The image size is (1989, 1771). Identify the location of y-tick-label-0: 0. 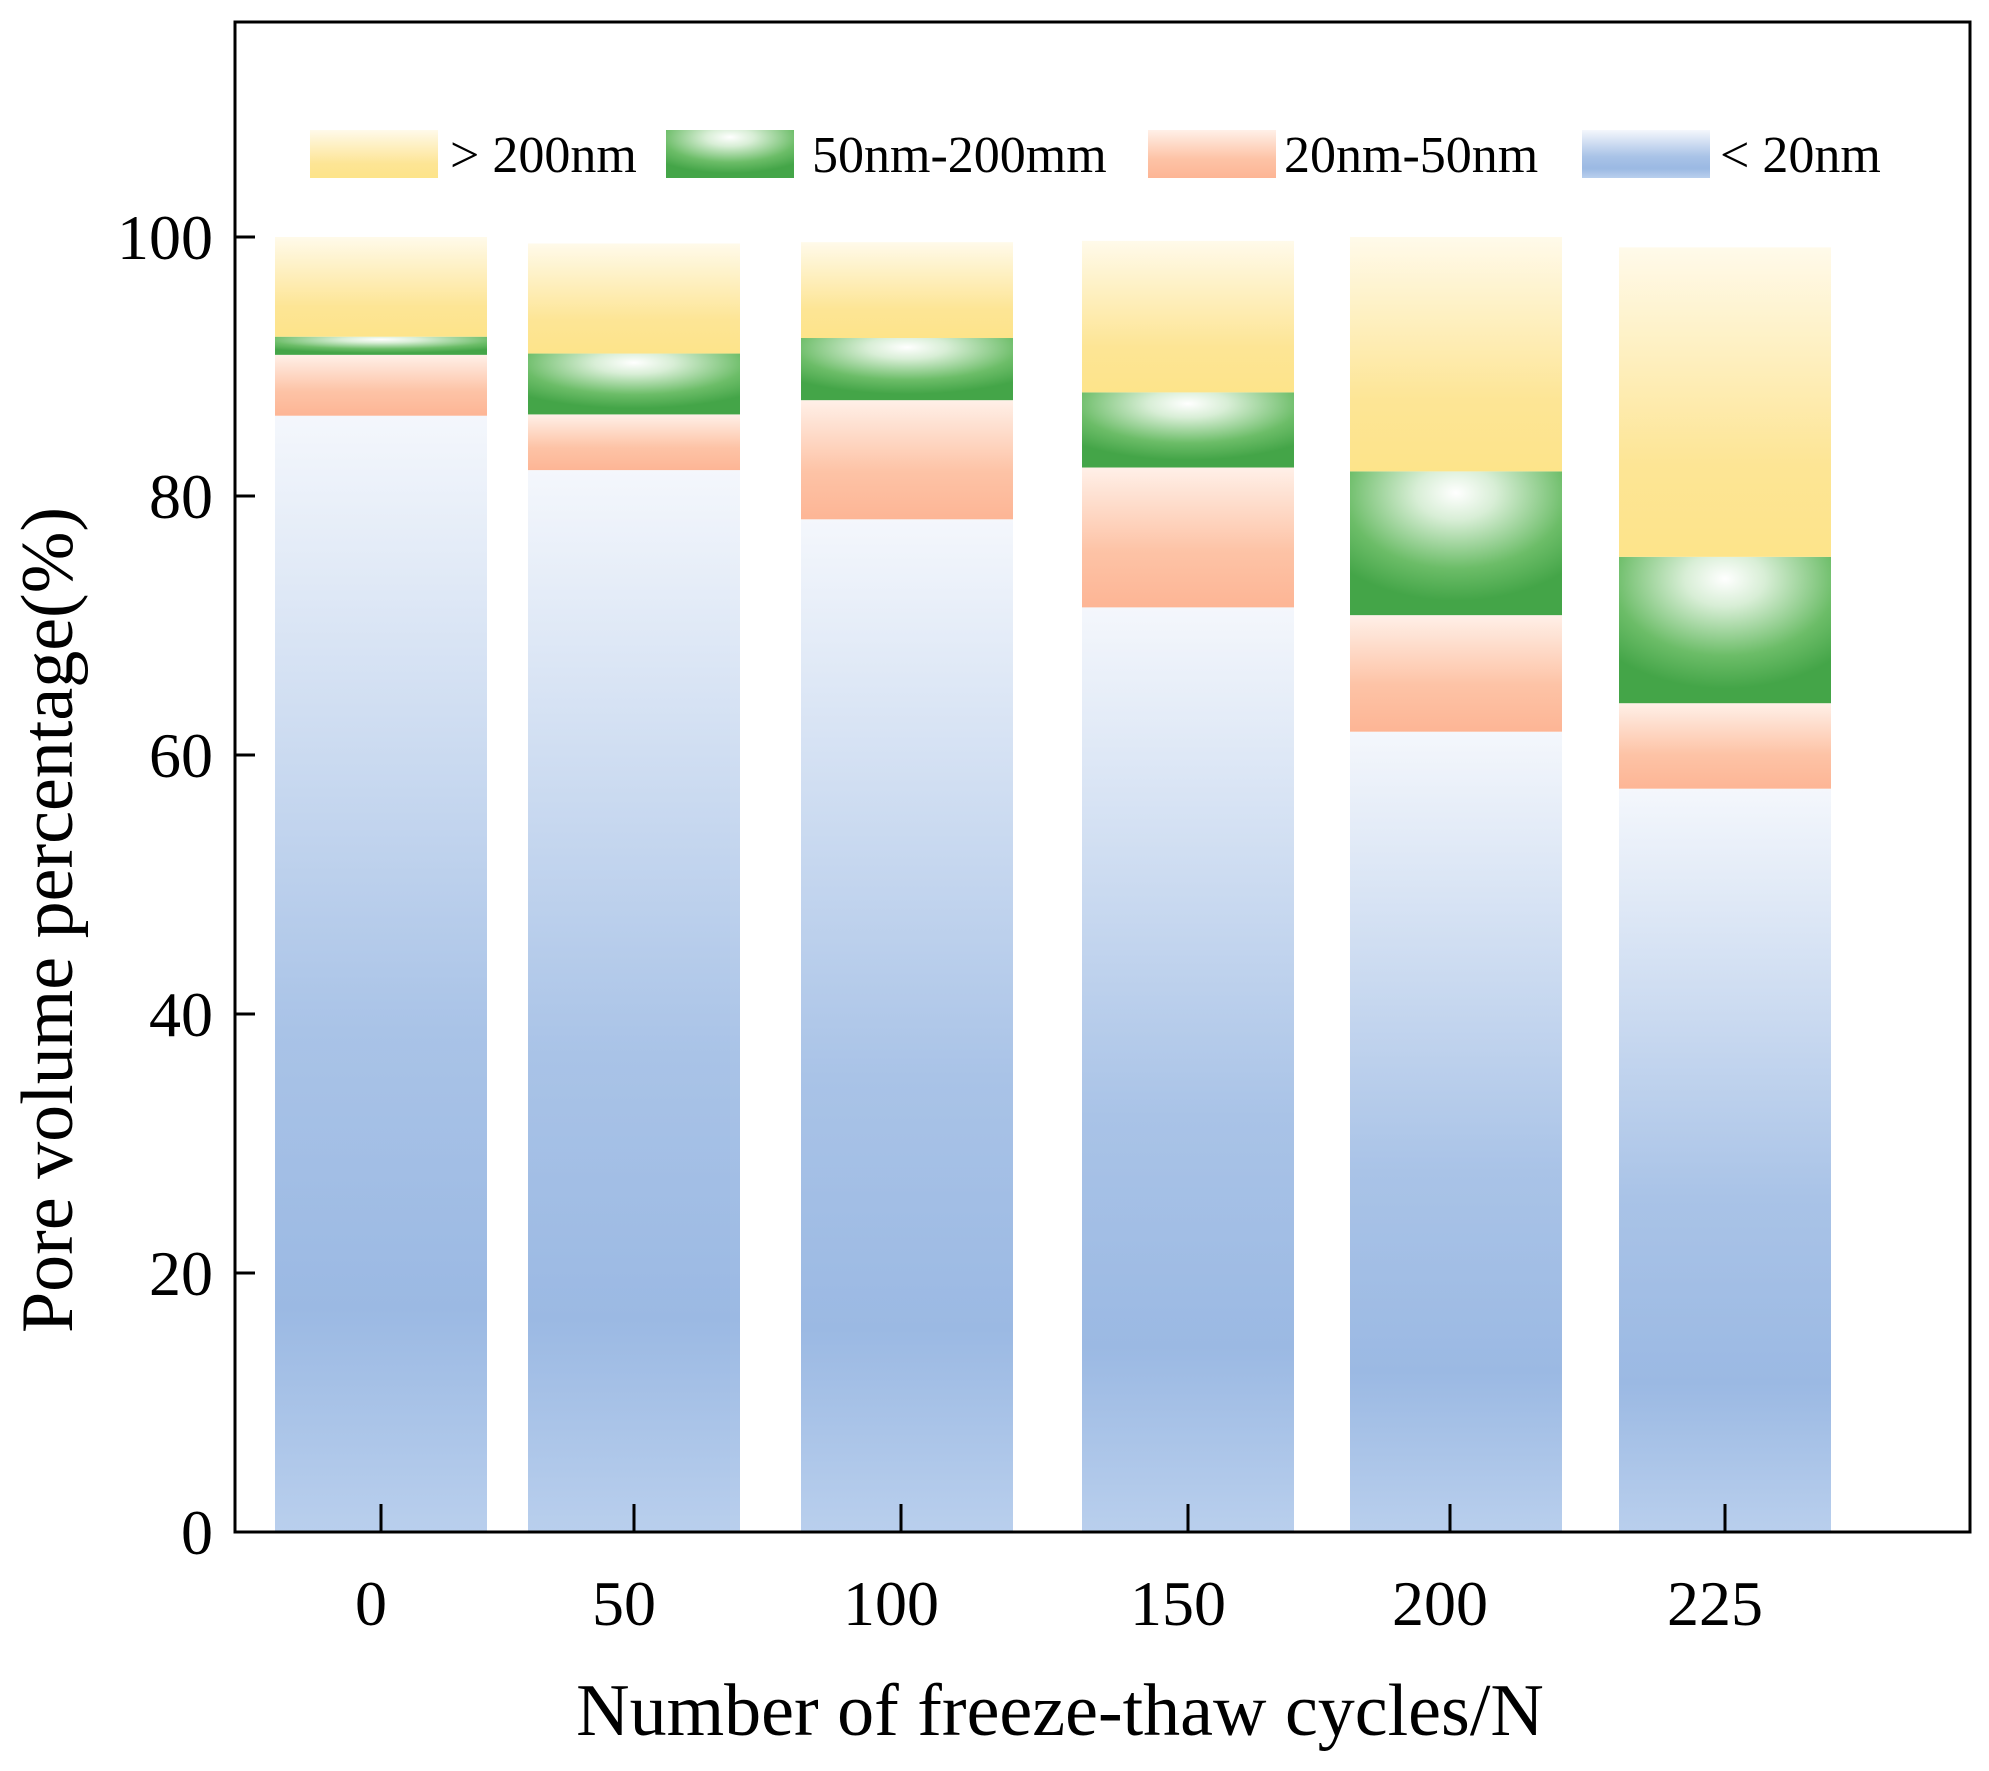
(197, 1532).